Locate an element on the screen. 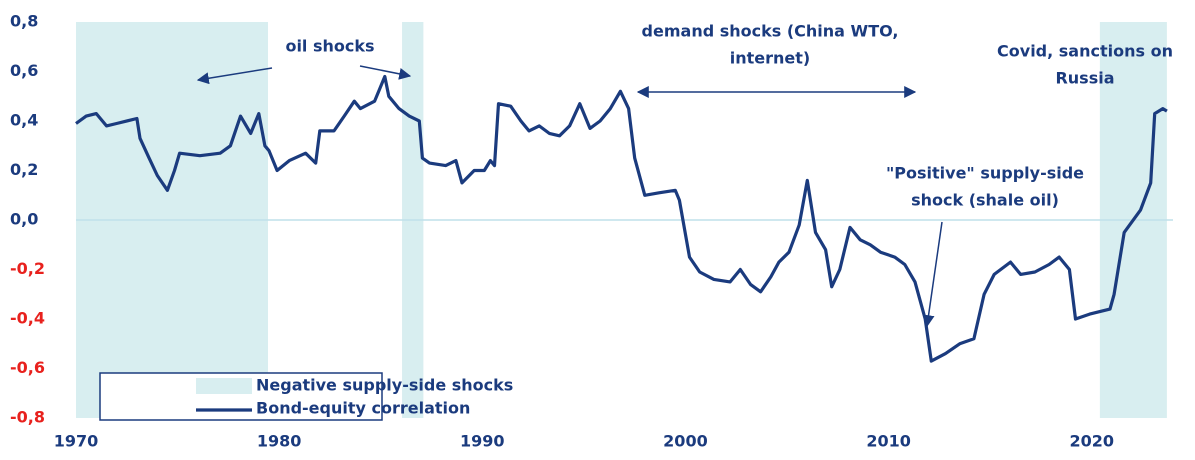  y-tick-label: -0,2 is located at coordinates (27, 268).